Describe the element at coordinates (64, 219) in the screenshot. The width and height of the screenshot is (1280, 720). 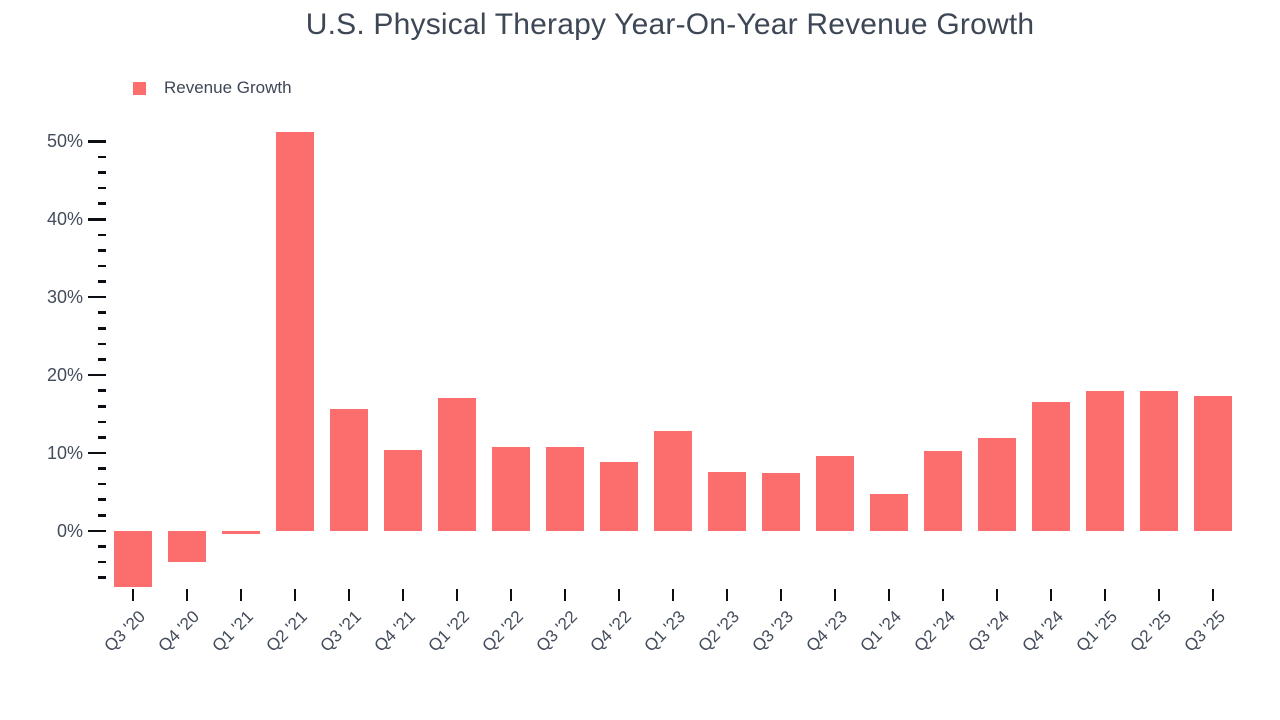
I see `y-axis-label: 40%` at that location.